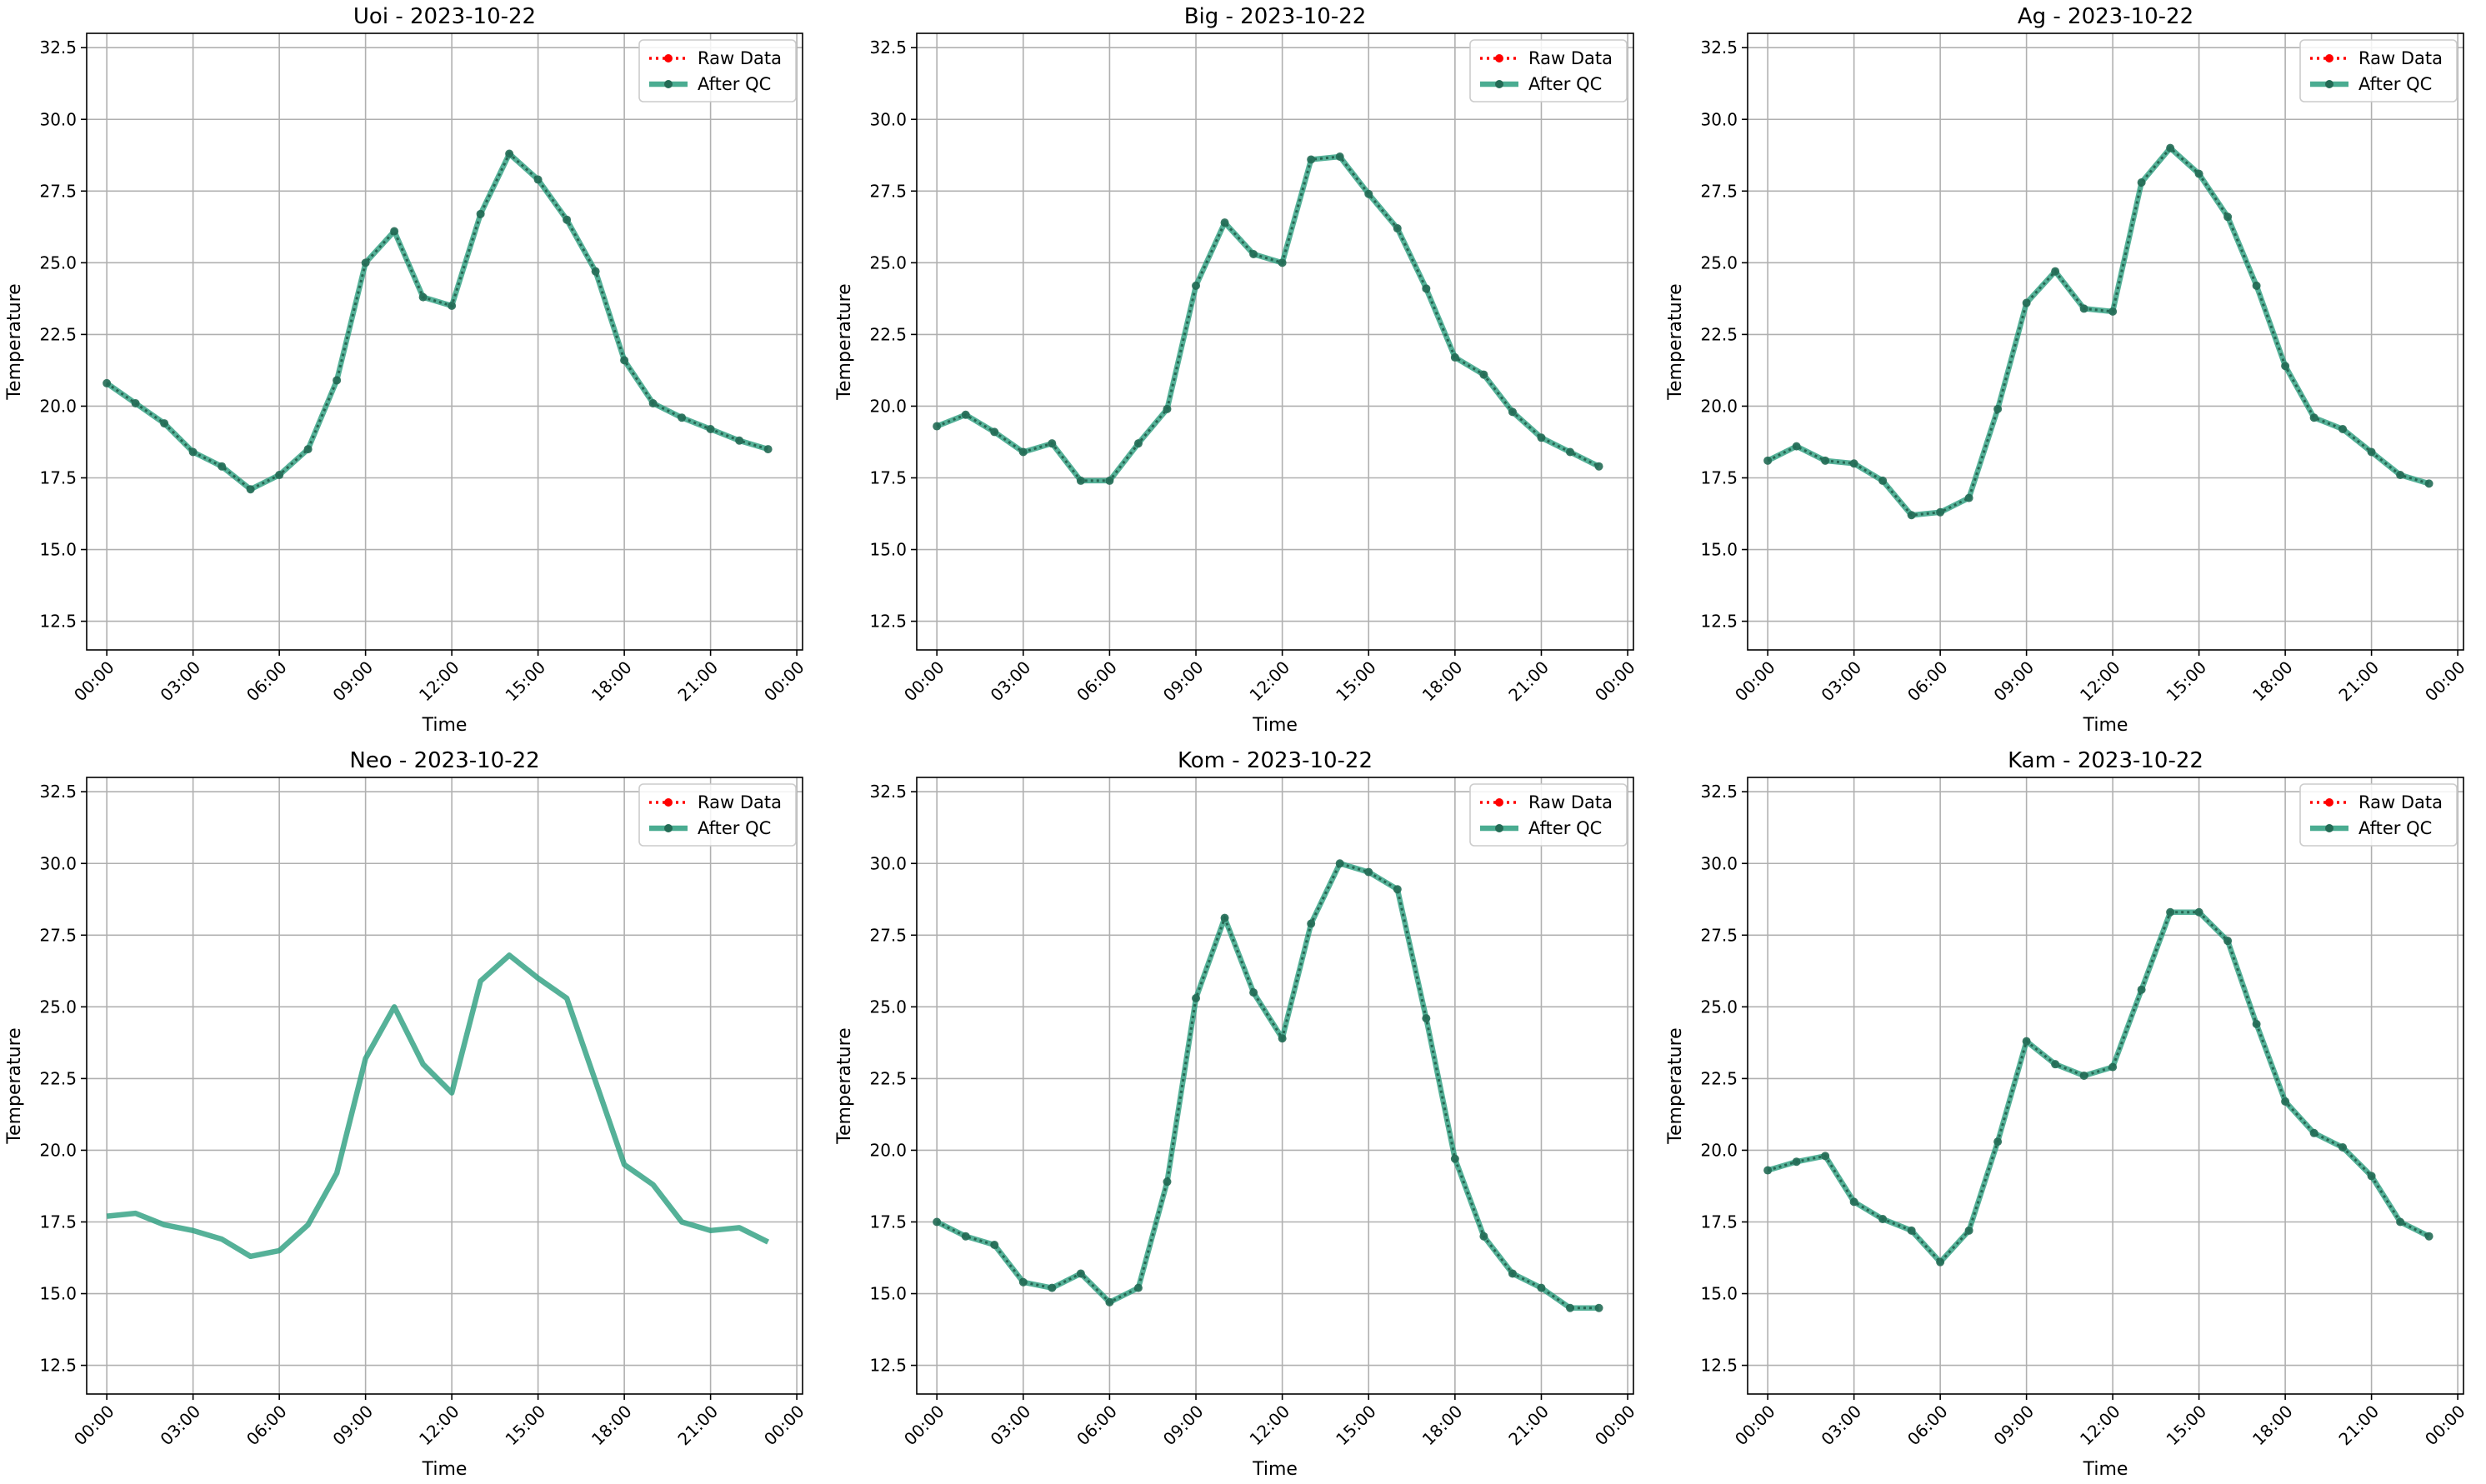  What do you see at coordinates (2013, 681) in the screenshot?
I see `x-tick-label: 09:00` at bounding box center [2013, 681].